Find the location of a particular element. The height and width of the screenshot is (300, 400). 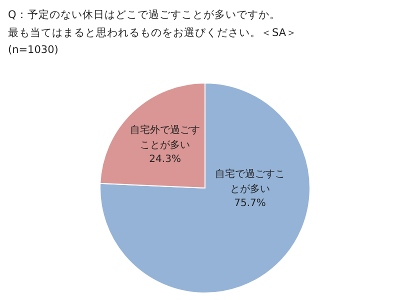

slice-label: 自宅外で過ごすことが多い is located at coordinates (165, 138).